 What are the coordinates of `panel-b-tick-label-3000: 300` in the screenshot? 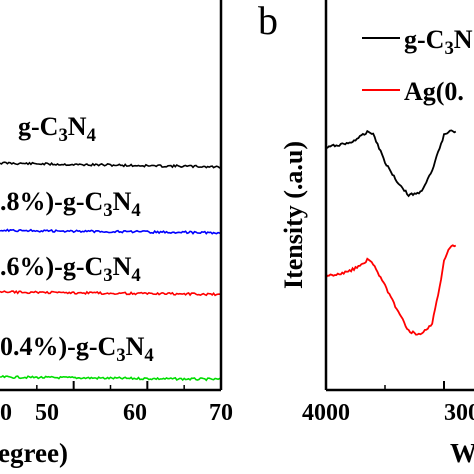 It's located at (459, 413).